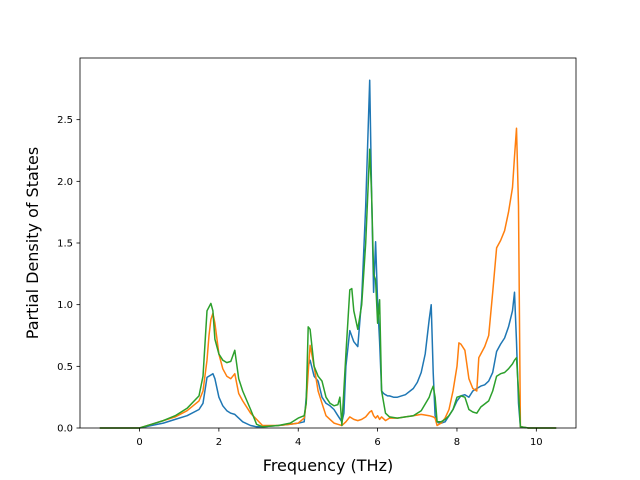 The width and height of the screenshot is (640, 480). Describe the element at coordinates (32, 243) in the screenshot. I see `y-axis-label: Partial Density of States` at that location.